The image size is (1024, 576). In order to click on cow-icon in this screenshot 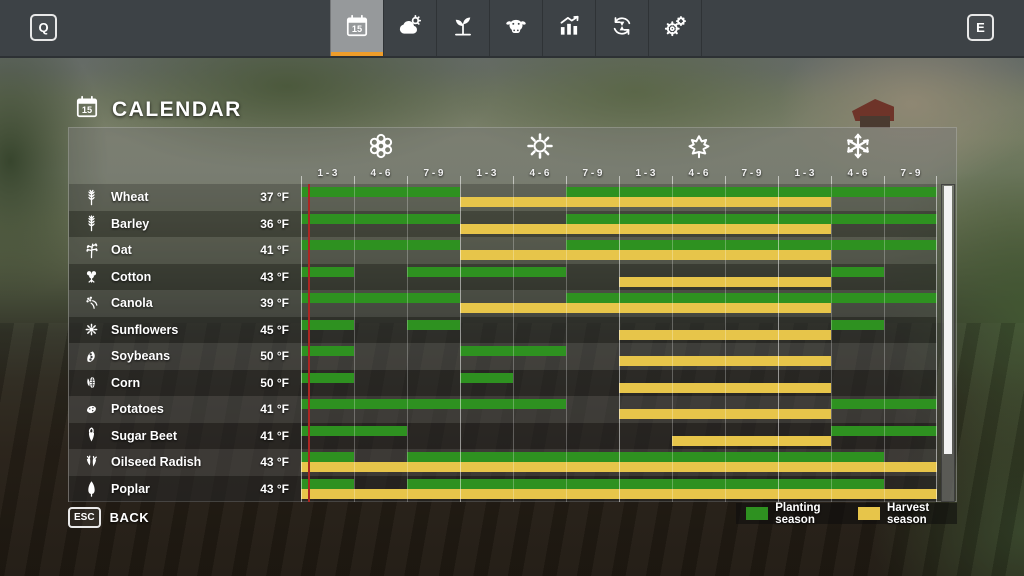, I will do `click(516, 28)`.